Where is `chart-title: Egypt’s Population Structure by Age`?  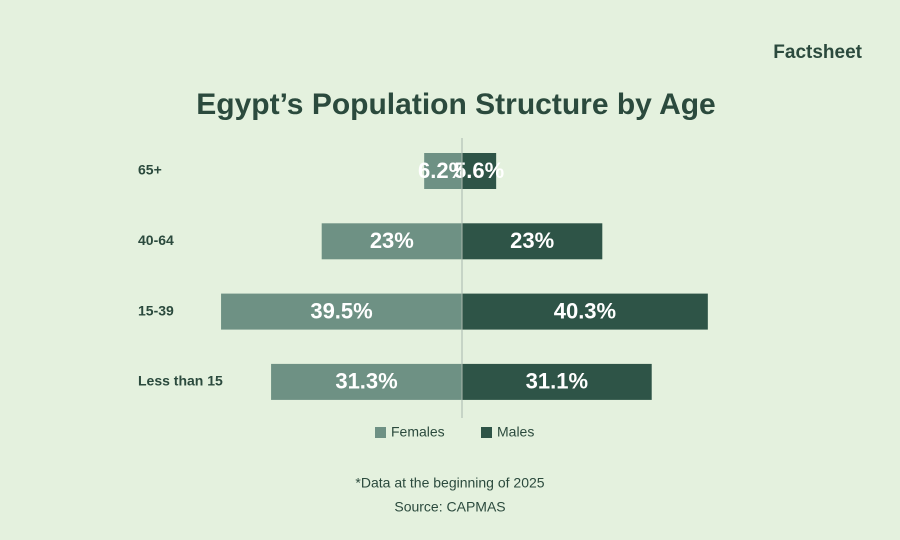 chart-title: Egypt’s Population Structure by Age is located at coordinates (456, 104).